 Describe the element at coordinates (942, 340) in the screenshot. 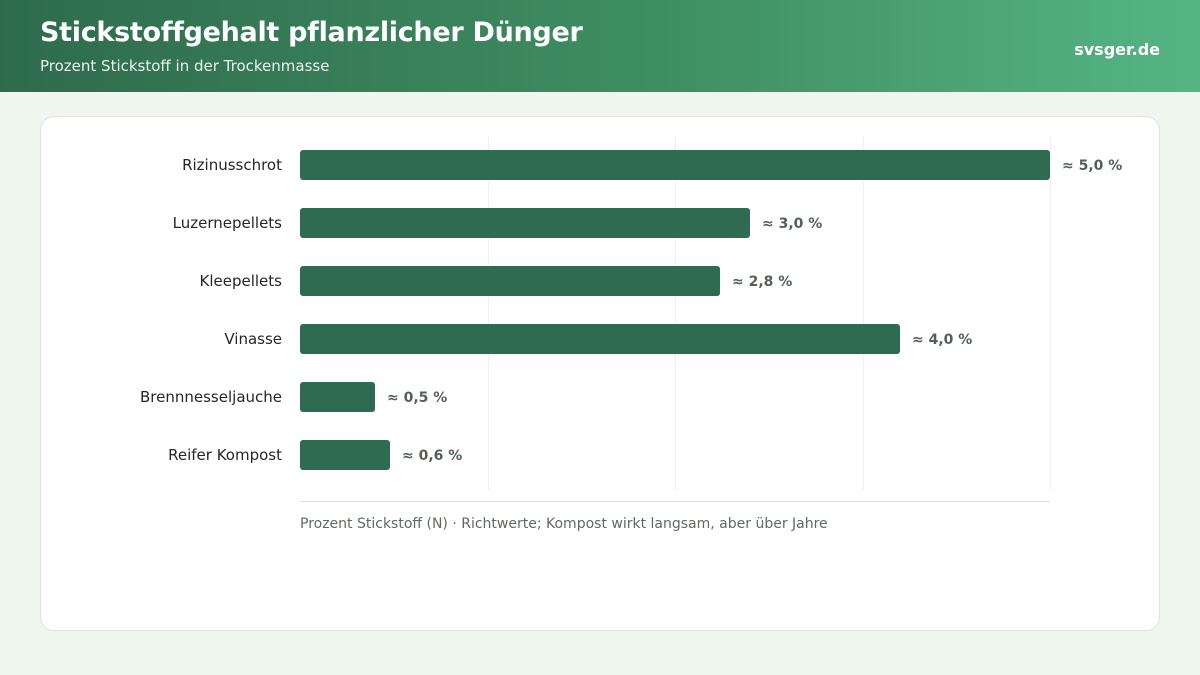

I see `value-label: ≈ 4,0 %` at that location.